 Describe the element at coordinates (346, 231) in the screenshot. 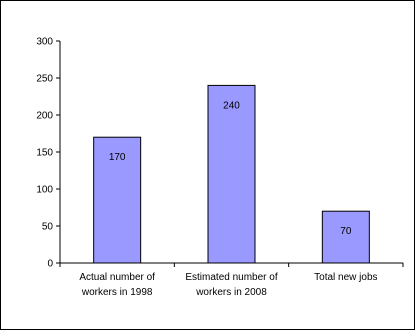

I see `data-label: 70` at that location.